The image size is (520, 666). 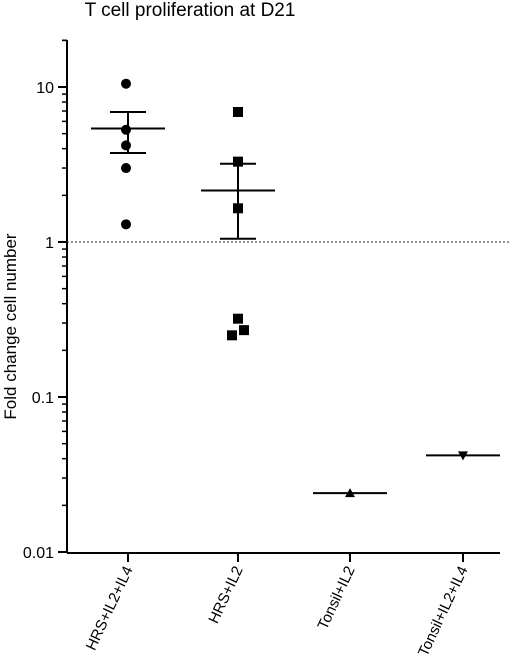 I want to click on y-axis-label: Fold change cell number, so click(x=10, y=326).